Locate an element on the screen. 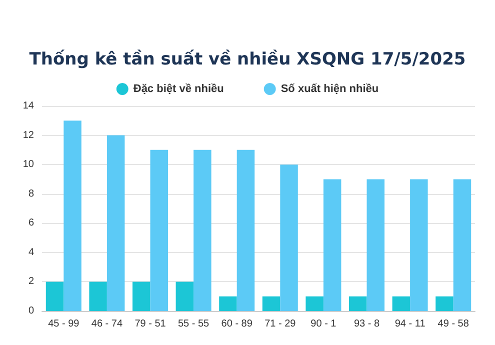  chart-title: Thống kê tần suất về nhiều XSQNG 17/5/2025 is located at coordinates (247, 60).